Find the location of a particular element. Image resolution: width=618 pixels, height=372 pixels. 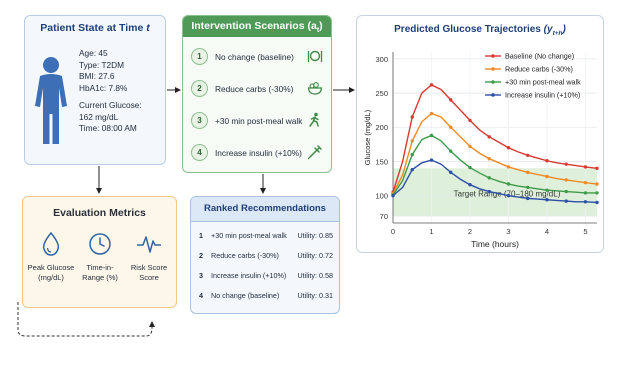

plate-cutlery-icon is located at coordinates (315, 56).